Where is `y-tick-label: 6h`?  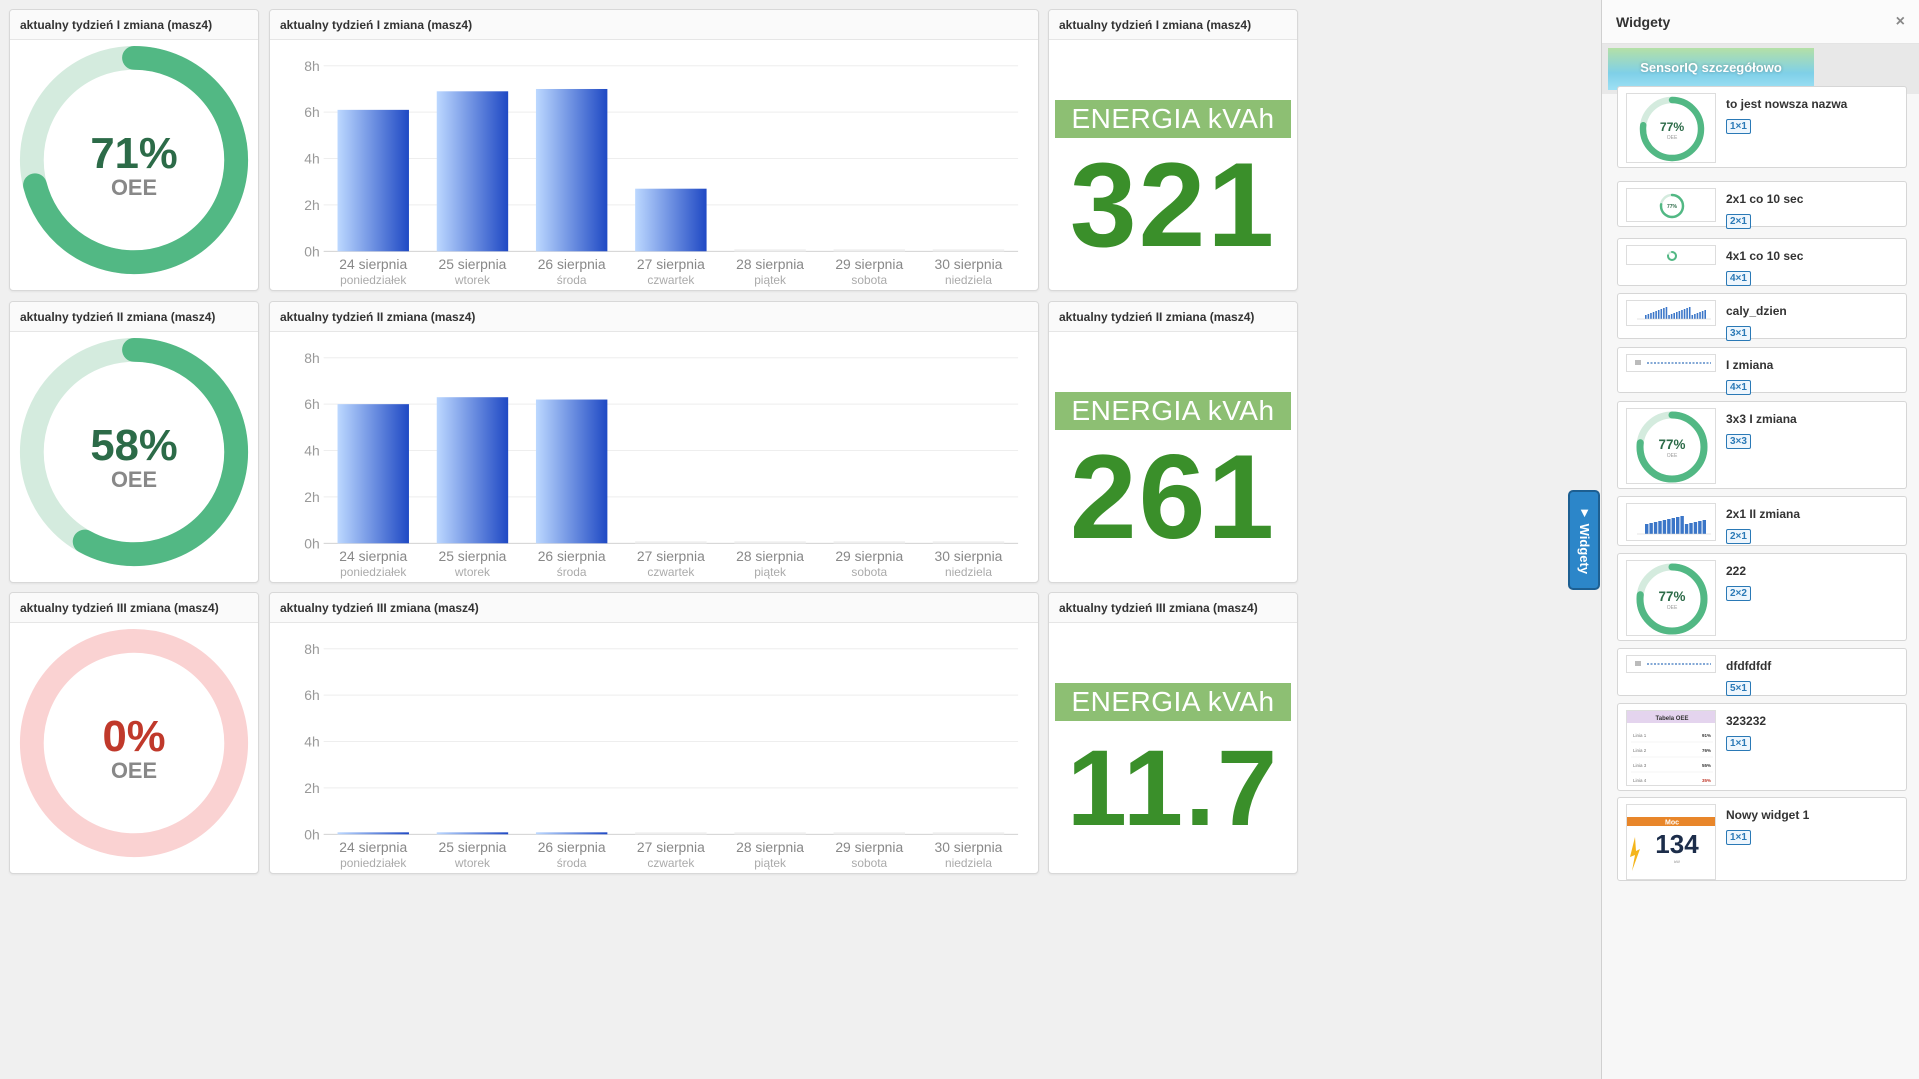
y-tick-label: 6h is located at coordinates (311, 404).